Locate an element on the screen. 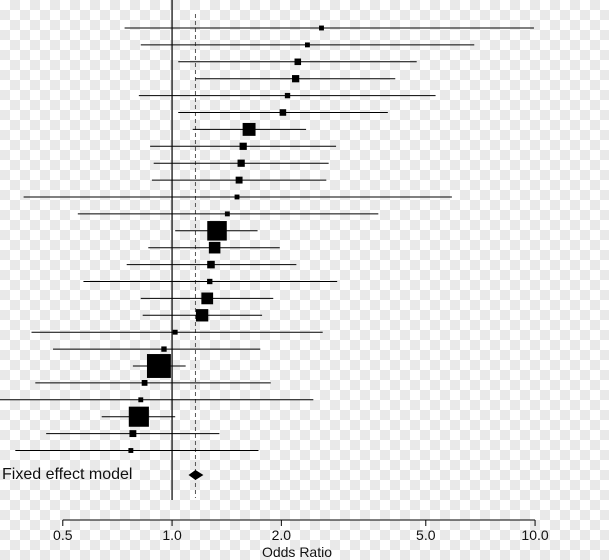 This screenshot has width=609, height=560. x-tick-label: 5.0 is located at coordinates (426, 535).